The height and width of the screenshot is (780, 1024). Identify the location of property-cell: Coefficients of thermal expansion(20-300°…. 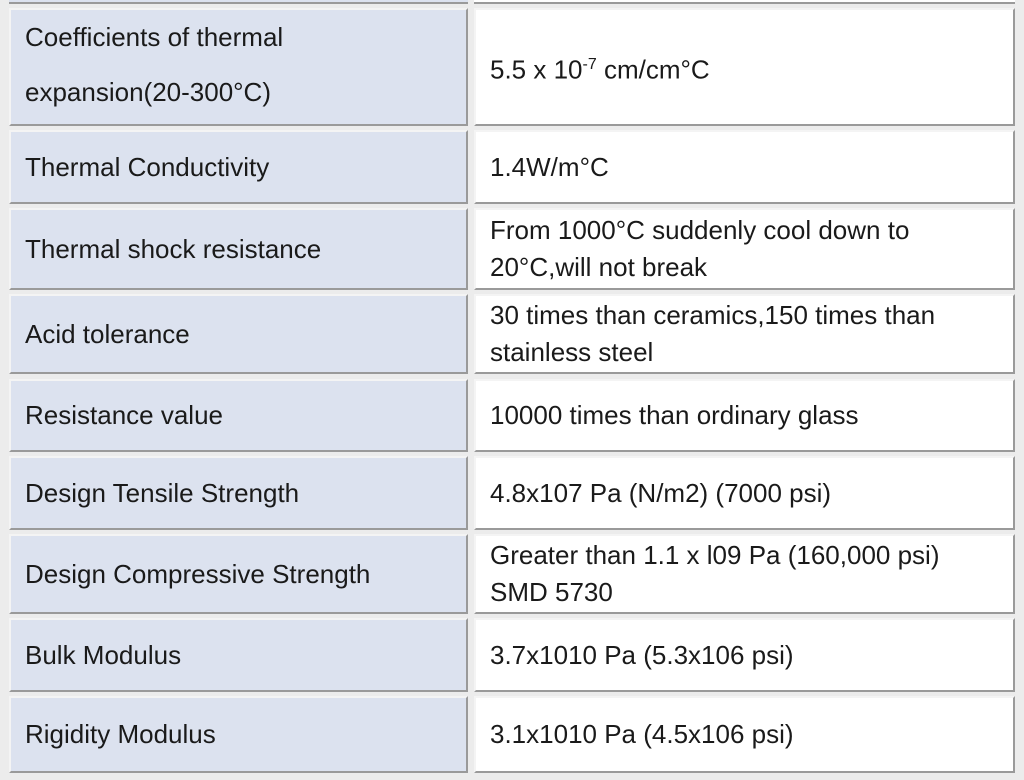
(238, 67).